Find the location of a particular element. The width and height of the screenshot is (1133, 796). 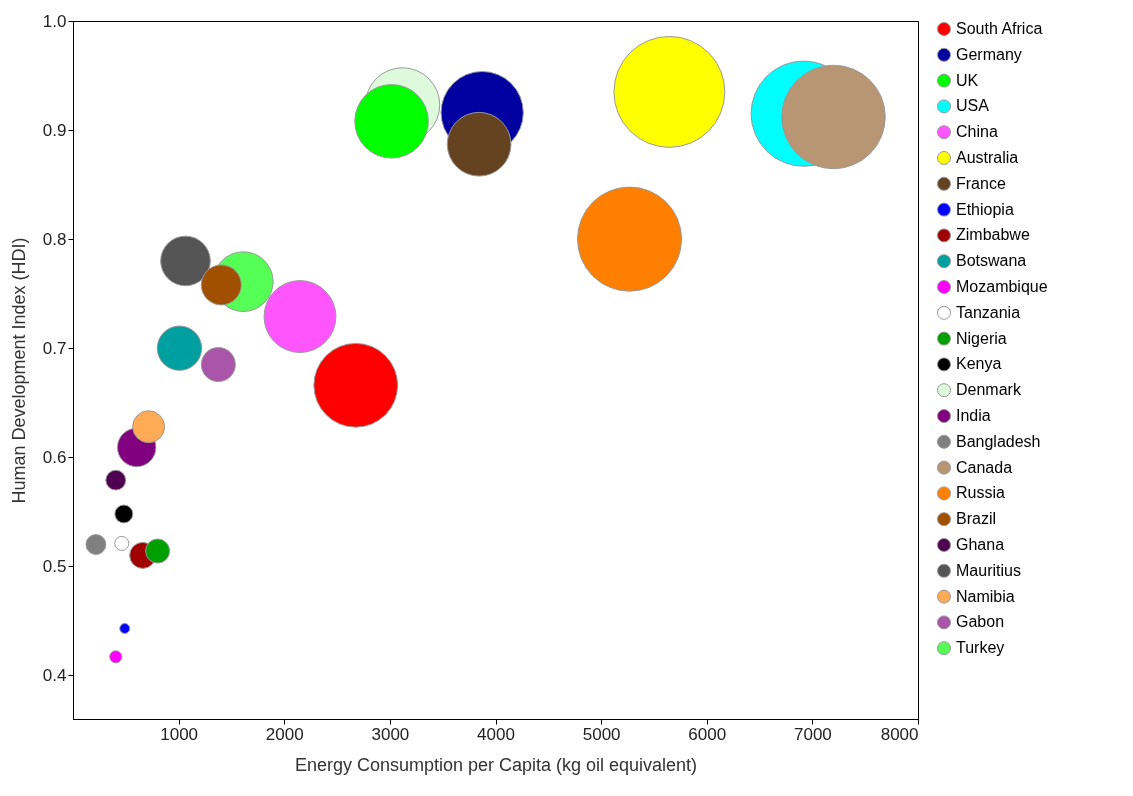

legend-label: France is located at coordinates (981, 183).